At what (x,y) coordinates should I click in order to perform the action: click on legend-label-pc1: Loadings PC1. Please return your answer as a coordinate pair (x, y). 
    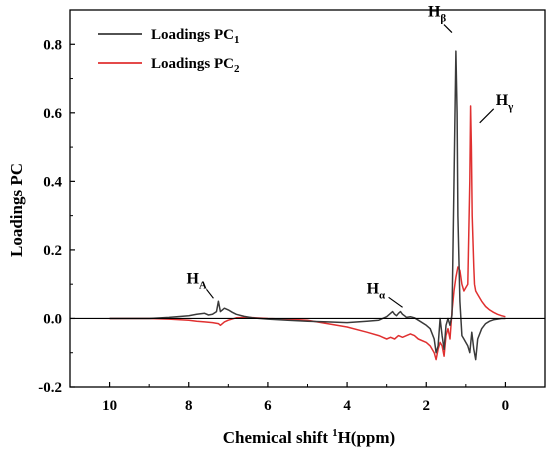
    Looking at the image, I should click on (195, 36).